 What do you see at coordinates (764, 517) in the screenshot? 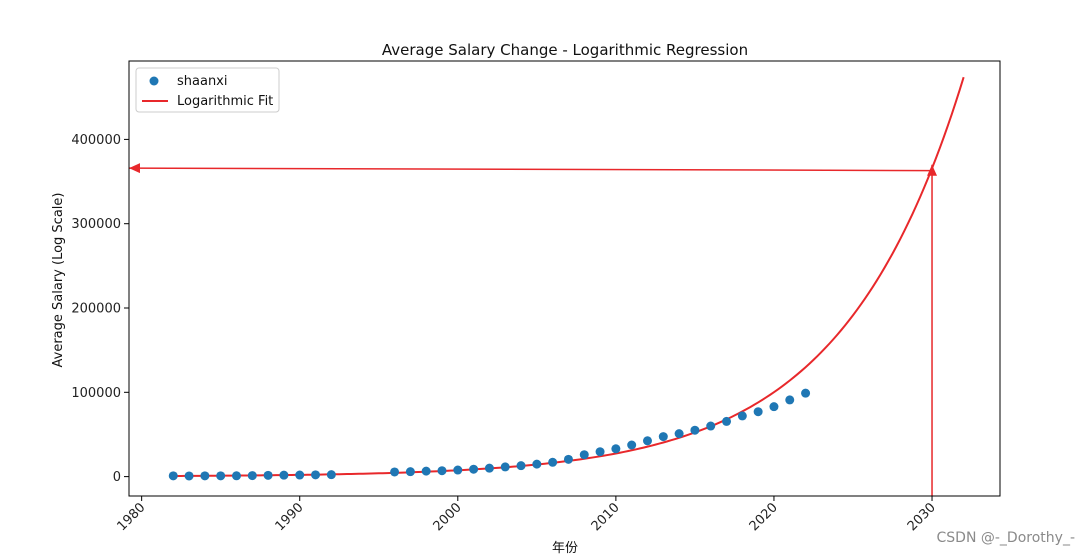
I see `x-tick-label: 2020` at bounding box center [764, 517].